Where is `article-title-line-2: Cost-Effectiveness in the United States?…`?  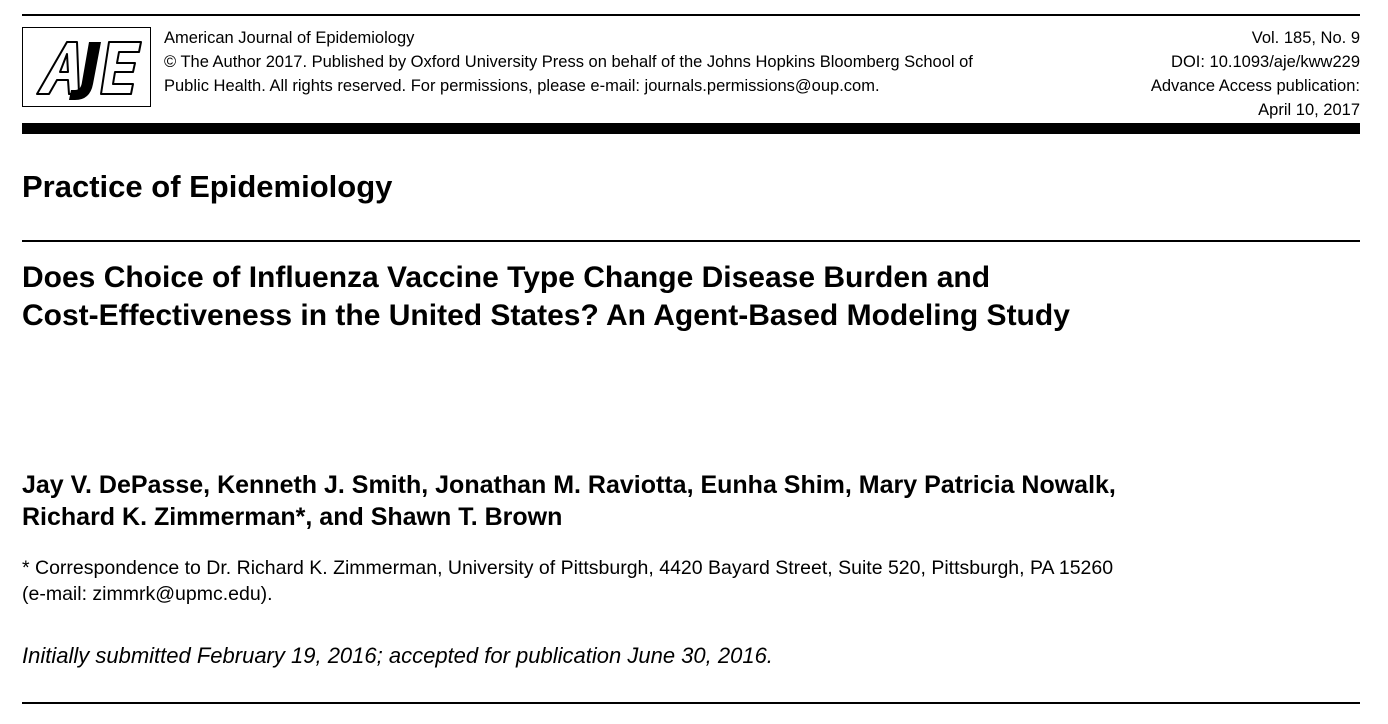
article-title-line-2: Cost-Effectiveness in the United States?… is located at coordinates (546, 315).